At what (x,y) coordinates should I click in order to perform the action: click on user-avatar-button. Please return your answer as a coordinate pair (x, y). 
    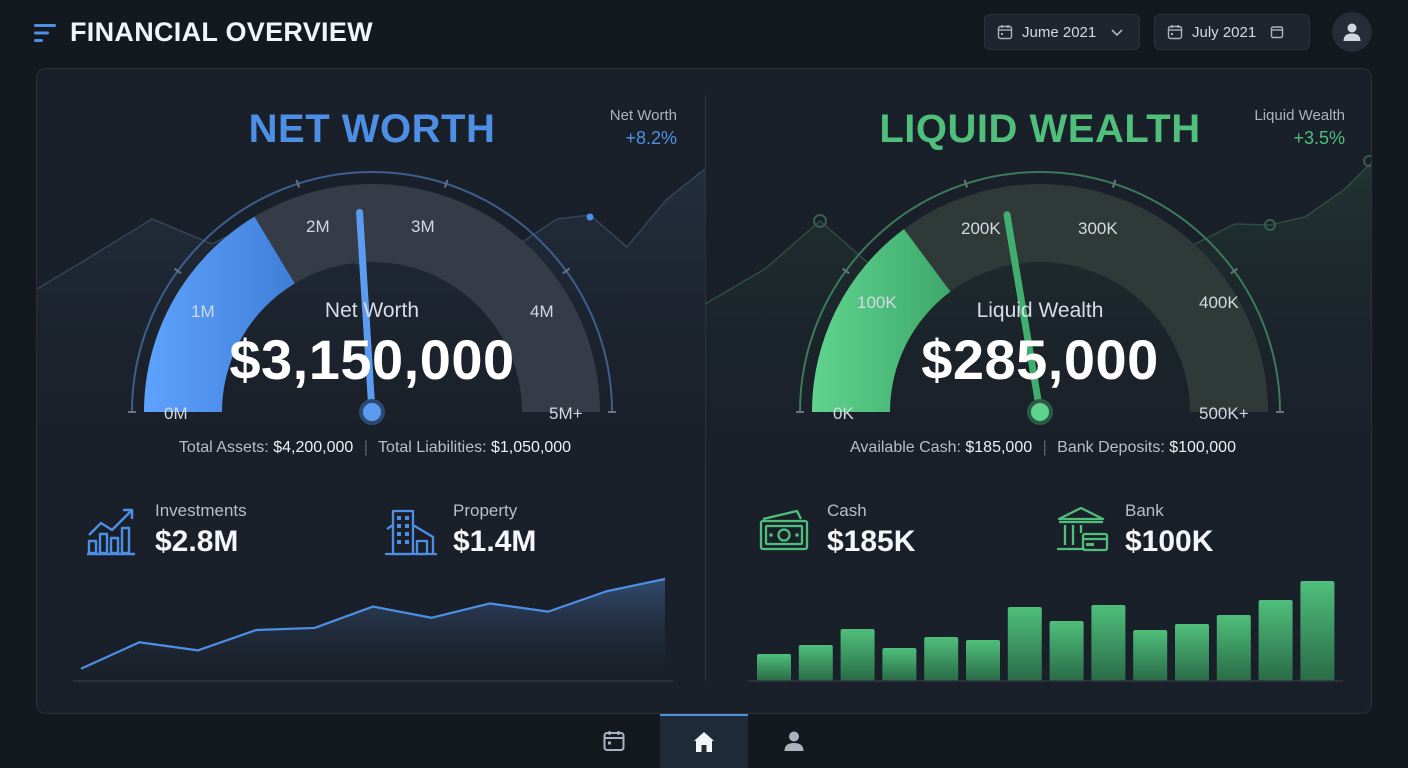
    Looking at the image, I should click on (1352, 32).